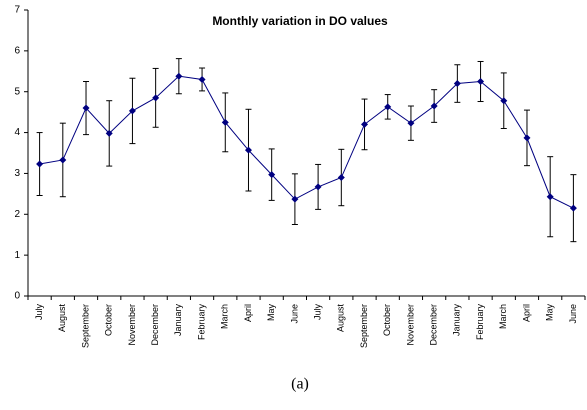  Describe the element at coordinates (300, 21) in the screenshot. I see `chart-title: Monthly variation in DO values` at that location.